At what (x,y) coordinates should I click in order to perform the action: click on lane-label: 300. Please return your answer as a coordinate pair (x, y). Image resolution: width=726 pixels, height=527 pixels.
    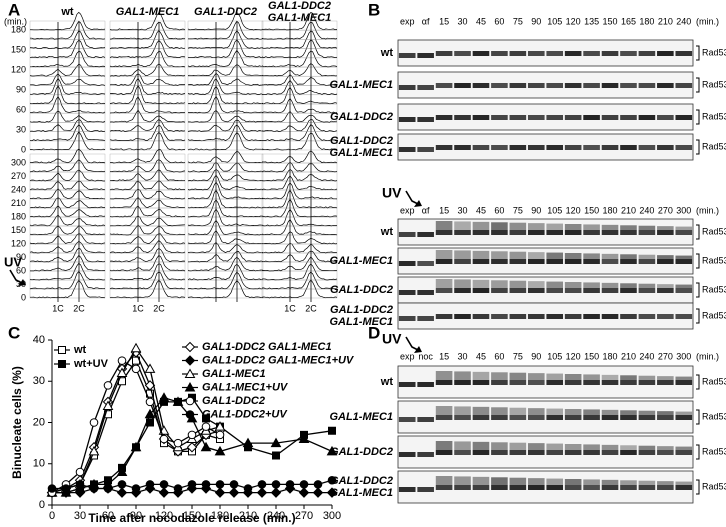
    Looking at the image, I should click on (683, 356).